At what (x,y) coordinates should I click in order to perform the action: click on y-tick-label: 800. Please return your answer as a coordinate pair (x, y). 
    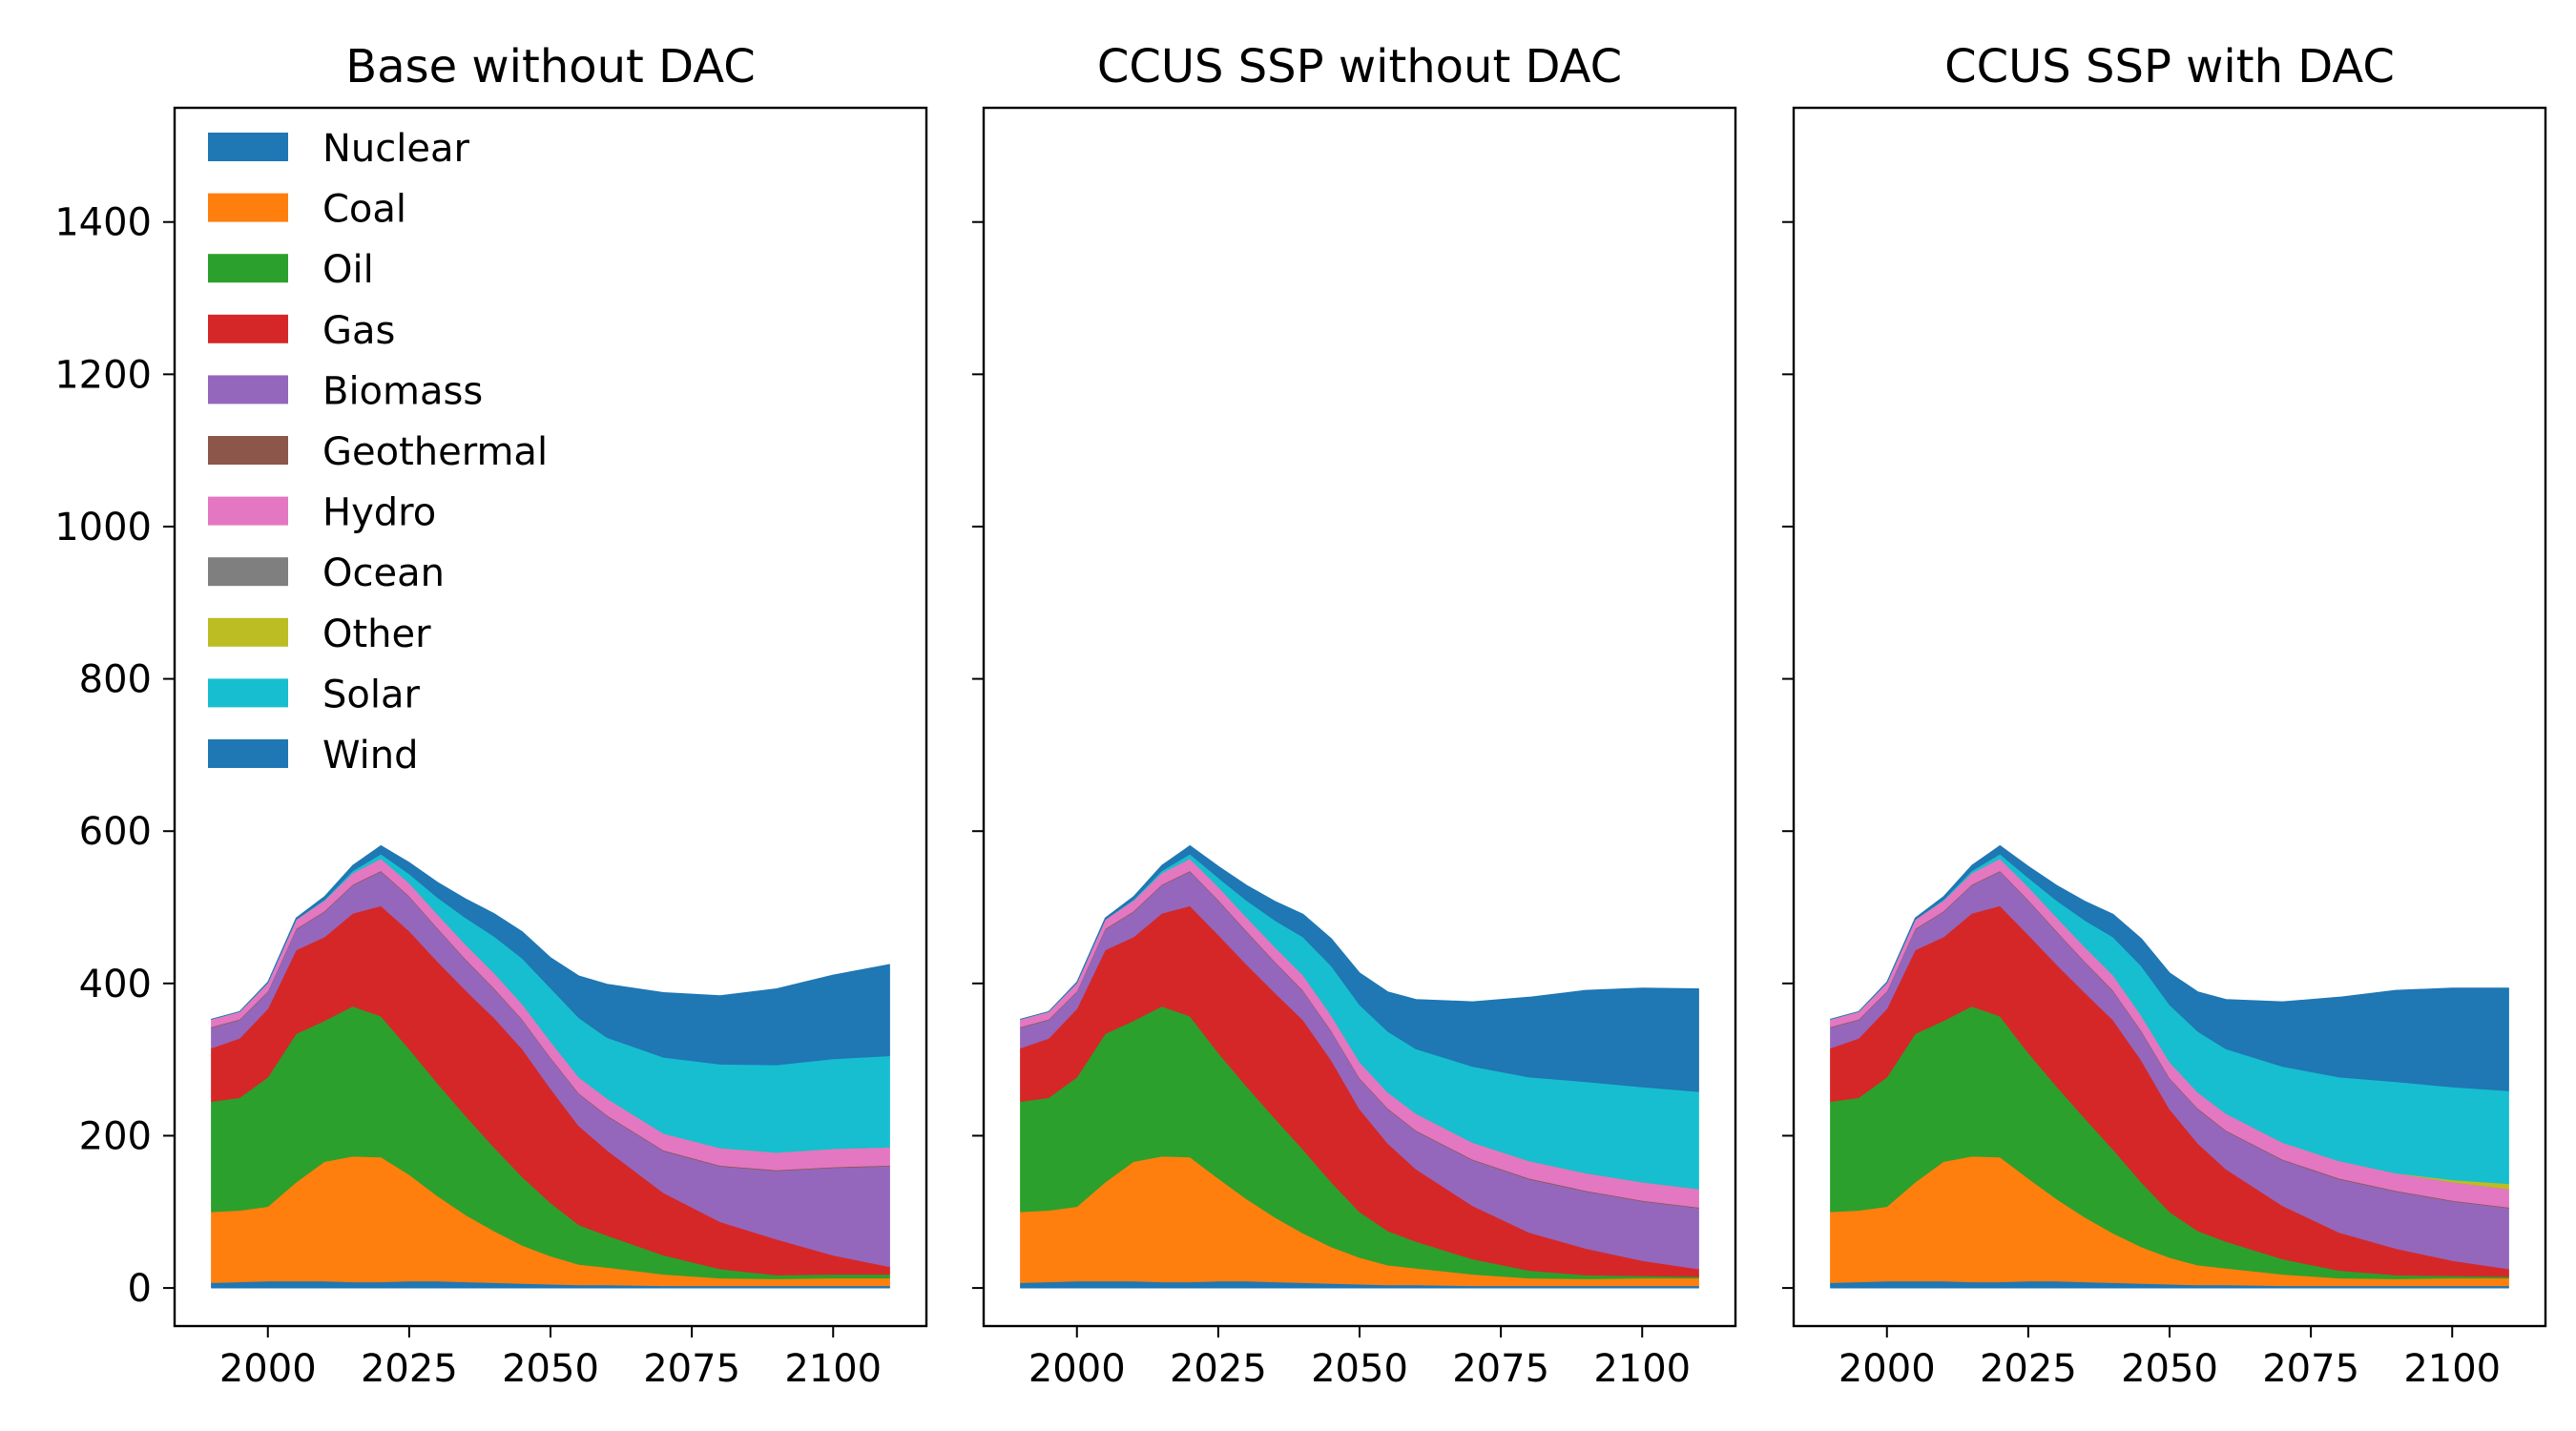
    Looking at the image, I should click on (115, 680).